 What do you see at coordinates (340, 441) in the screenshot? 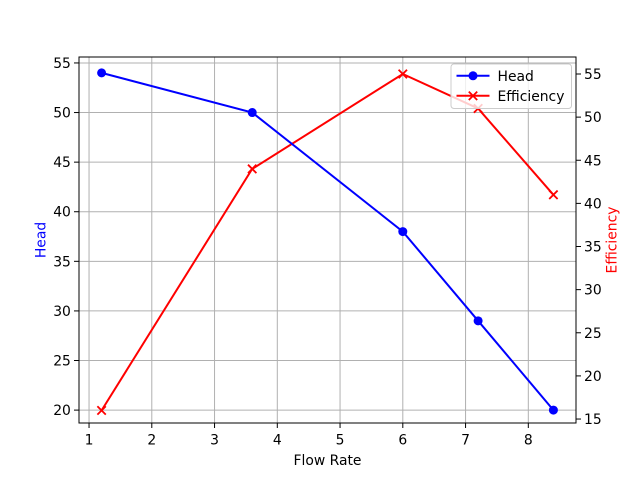
I see `x-tick-label: 5` at bounding box center [340, 441].